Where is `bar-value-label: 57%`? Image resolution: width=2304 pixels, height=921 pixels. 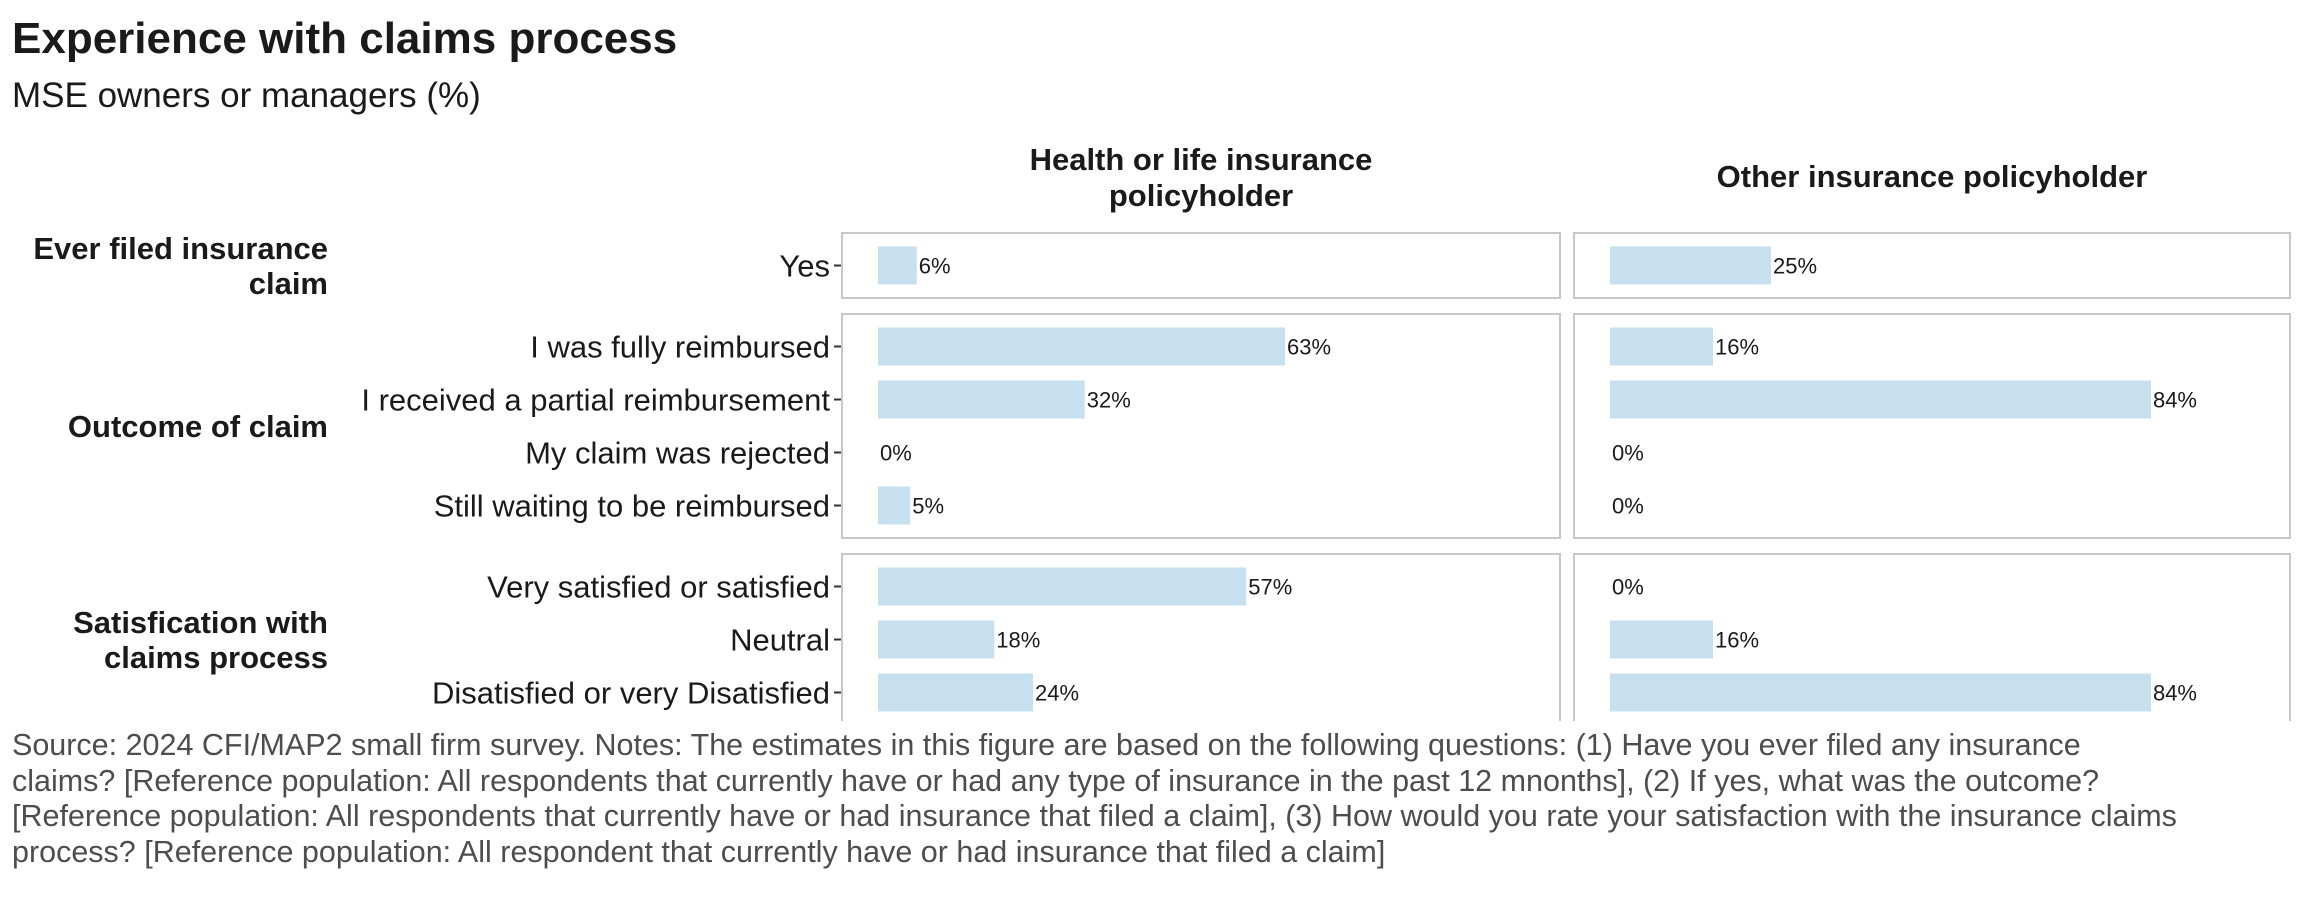
bar-value-label: 57% is located at coordinates (1270, 587).